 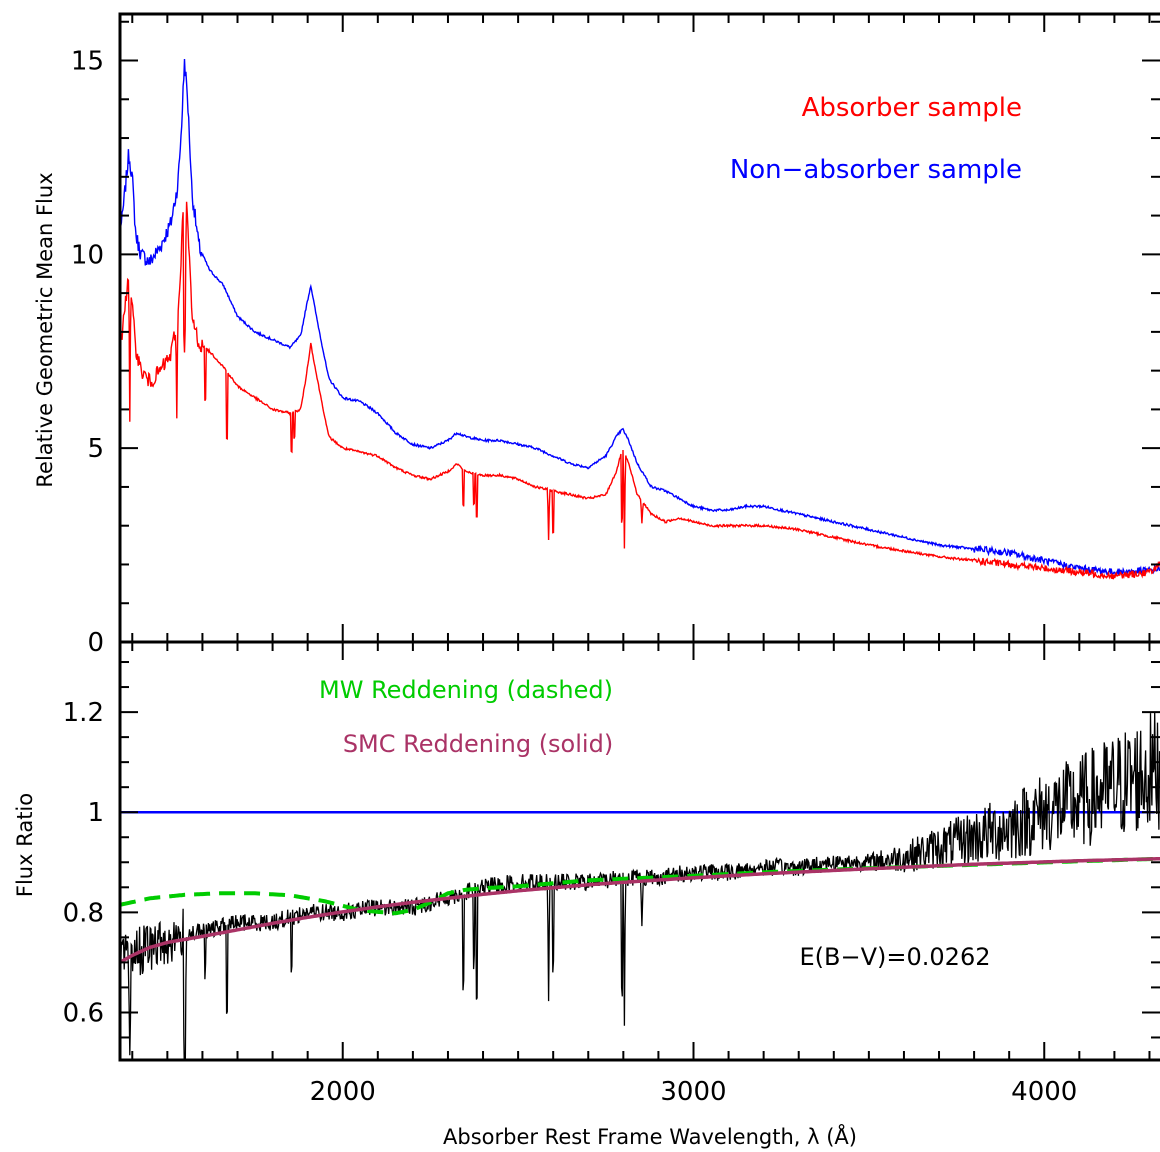 What do you see at coordinates (895, 957) in the screenshot?
I see `ebv-annotation: E(B−V)=0.0262` at bounding box center [895, 957].